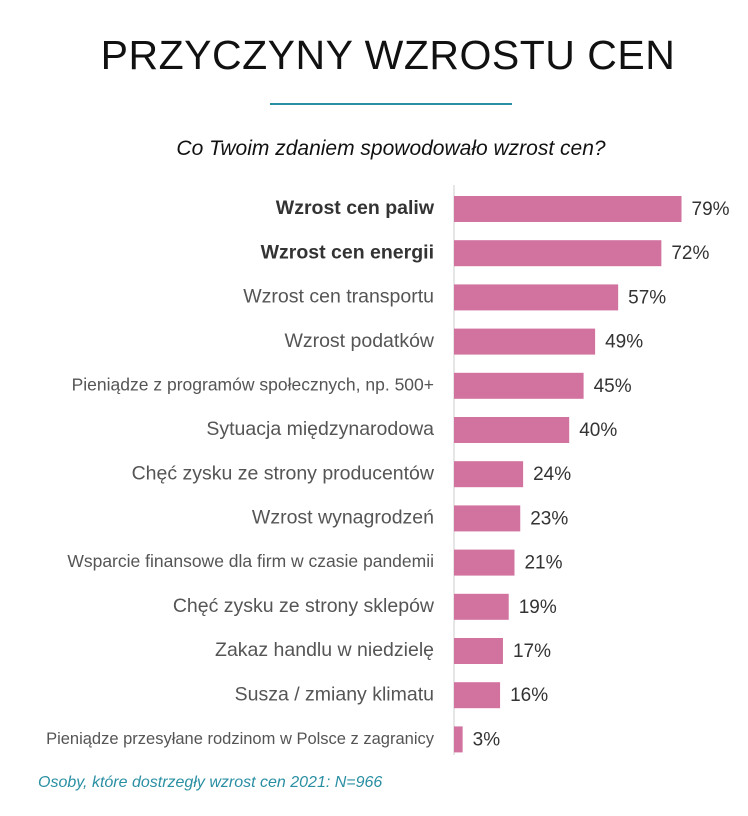 This screenshot has height=816, width=748. What do you see at coordinates (324, 650) in the screenshot?
I see `category-label: Zakaz handlu w niedzielę` at bounding box center [324, 650].